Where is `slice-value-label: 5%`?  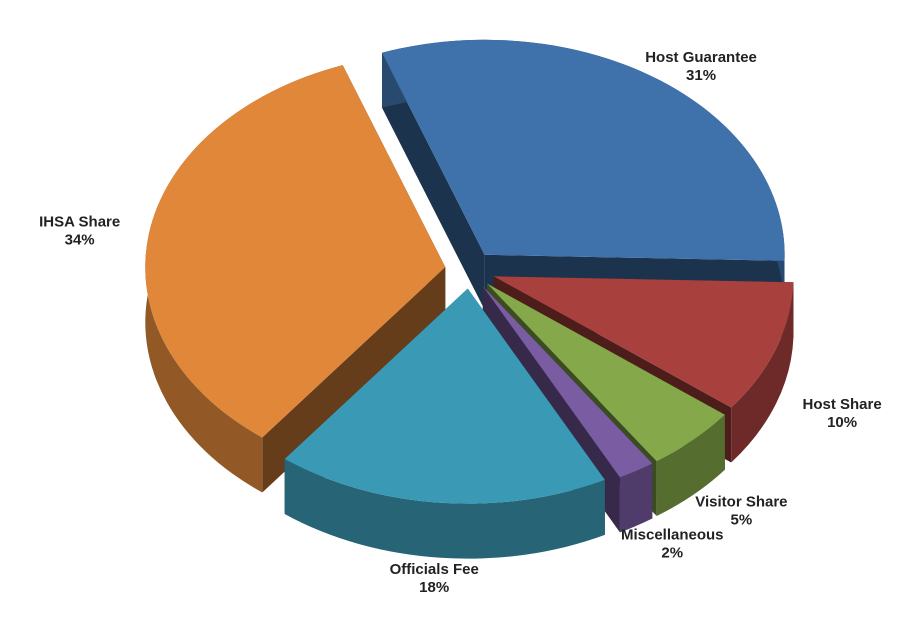
slice-value-label: 5% is located at coordinates (742, 520).